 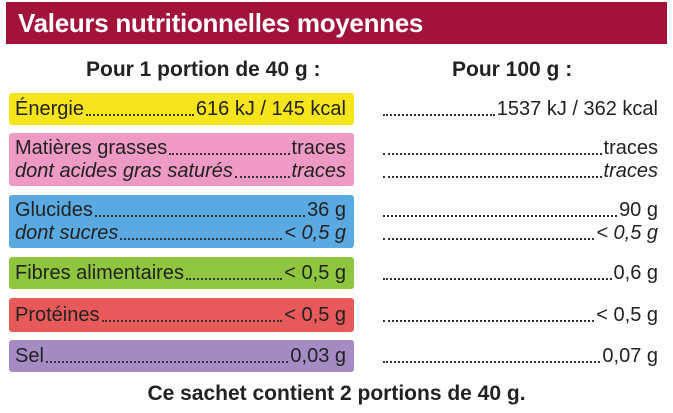 What do you see at coordinates (630, 148) in the screenshot?
I see `fat-100g-value: traces` at bounding box center [630, 148].